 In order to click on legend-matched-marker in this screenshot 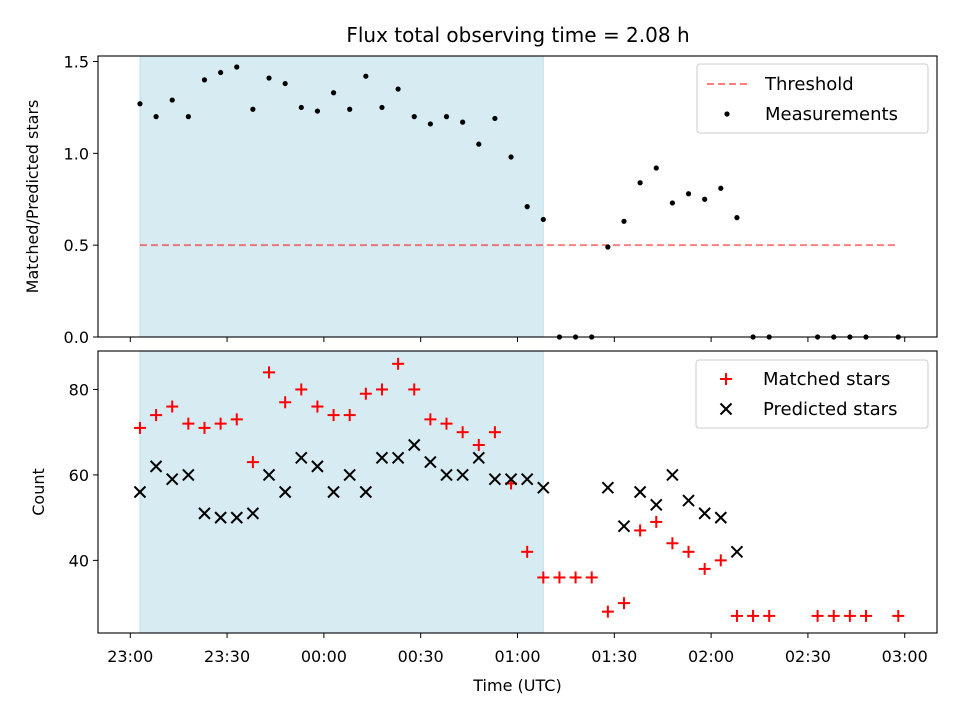, I will do `click(726, 379)`.